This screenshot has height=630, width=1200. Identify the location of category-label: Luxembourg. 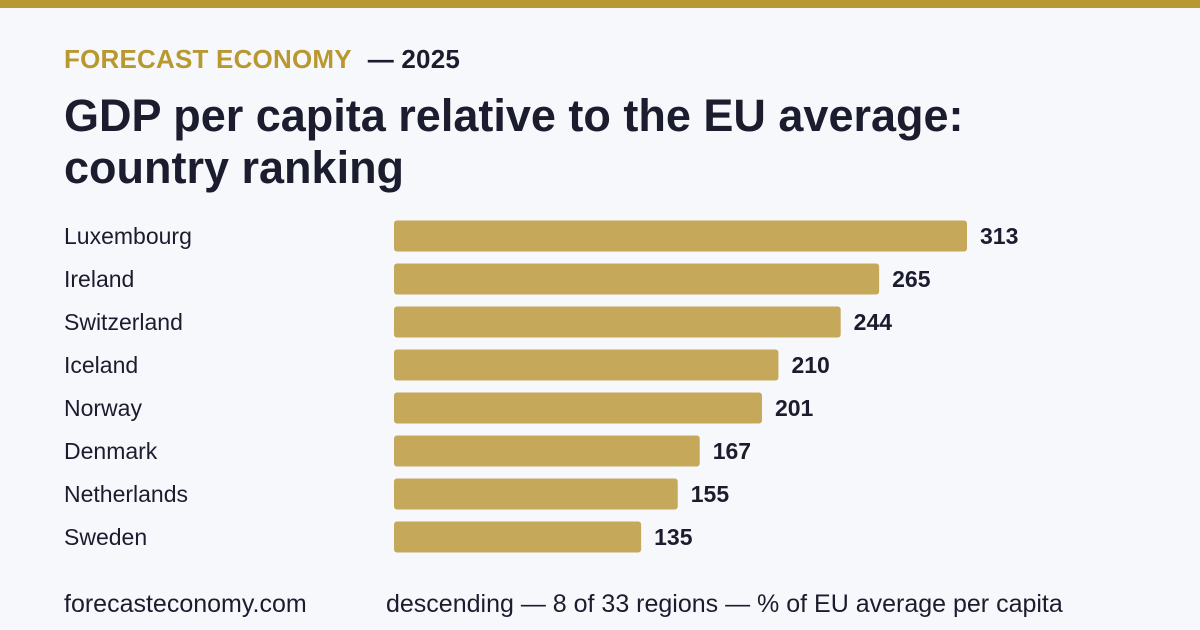
(128, 236).